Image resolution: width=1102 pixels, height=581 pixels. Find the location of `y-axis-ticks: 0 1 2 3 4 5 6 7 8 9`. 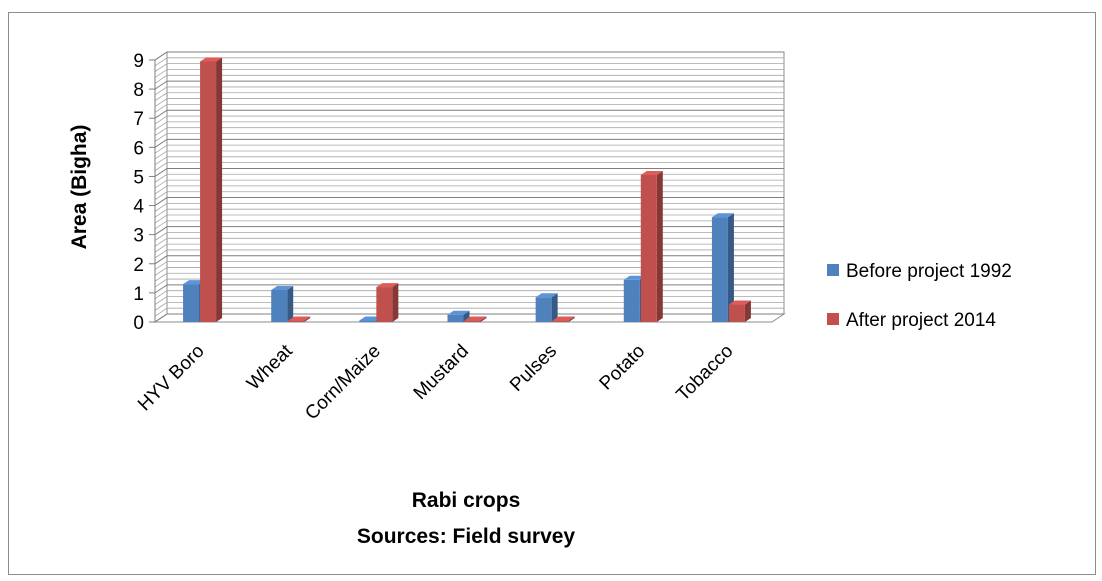

y-axis-ticks: 0 1 2 3 4 5 6 7 8 9 is located at coordinates (144, 192).